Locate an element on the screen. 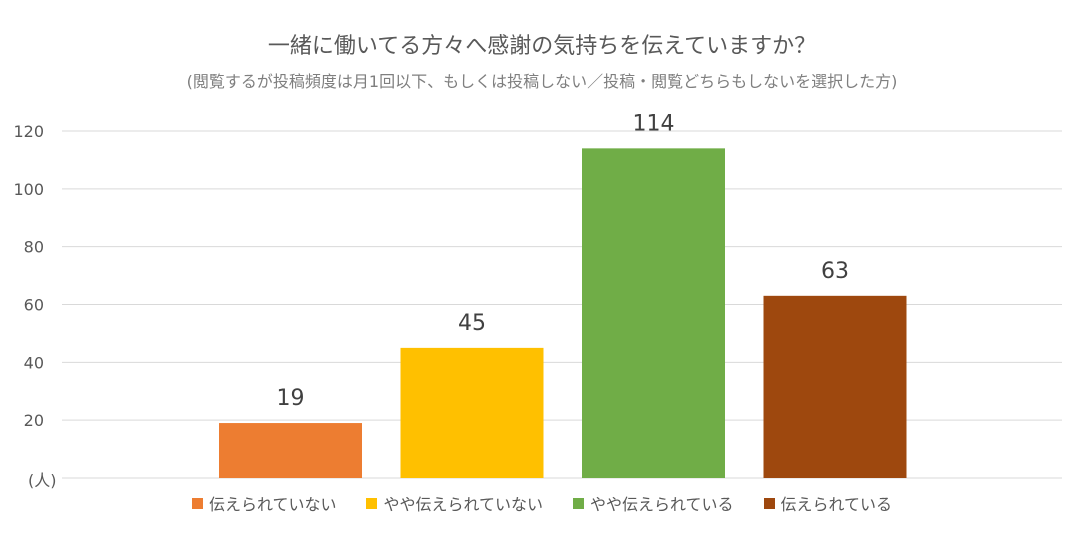 This screenshot has width=1084, height=536. legend-item: やや伝えられていない is located at coordinates (454, 503).